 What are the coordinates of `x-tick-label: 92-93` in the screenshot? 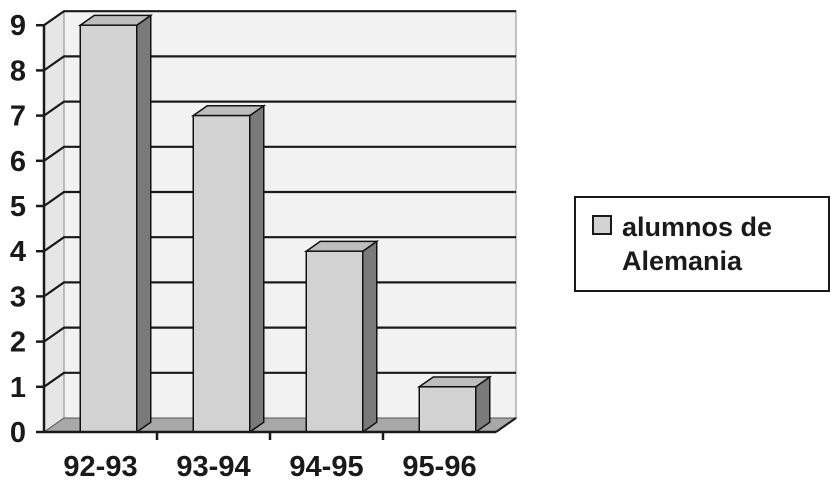 It's located at (100, 465).